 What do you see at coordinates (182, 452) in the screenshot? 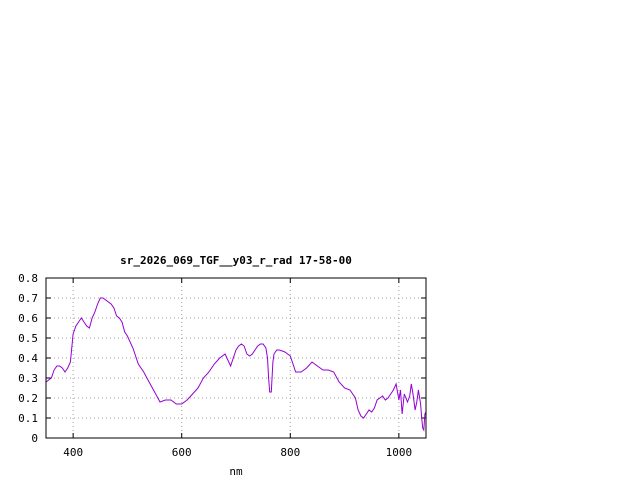
I see `x-tick-label: 600` at bounding box center [182, 452].